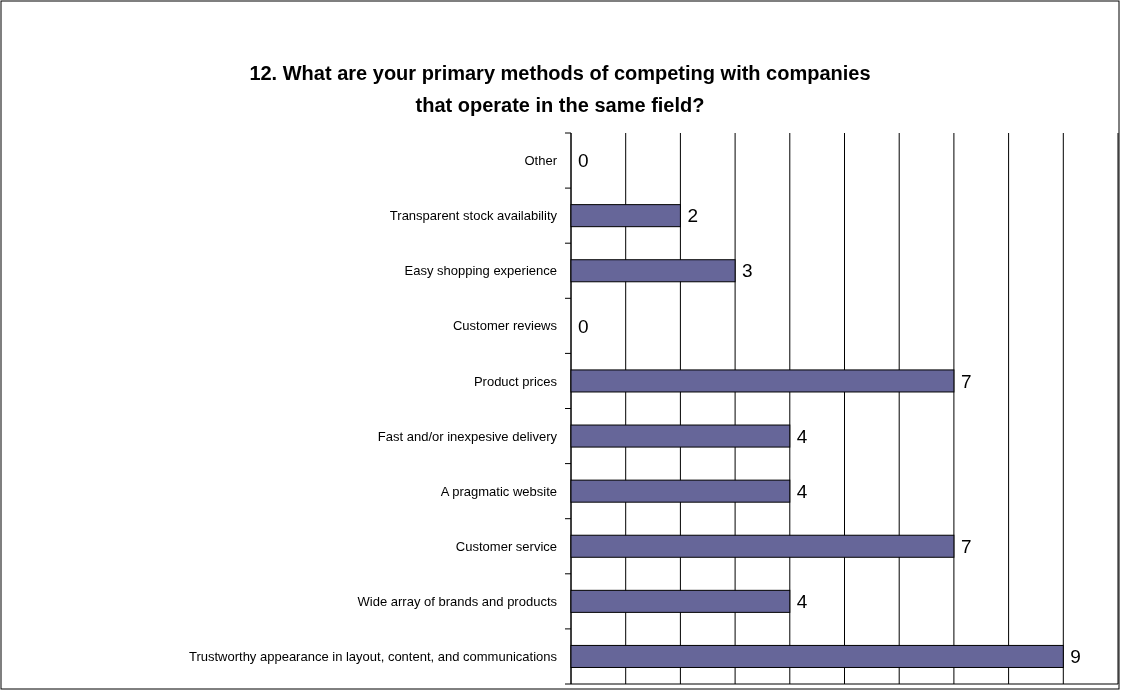  What do you see at coordinates (498, 491) in the screenshot?
I see `y-tick-label: A pragmatic website` at bounding box center [498, 491].